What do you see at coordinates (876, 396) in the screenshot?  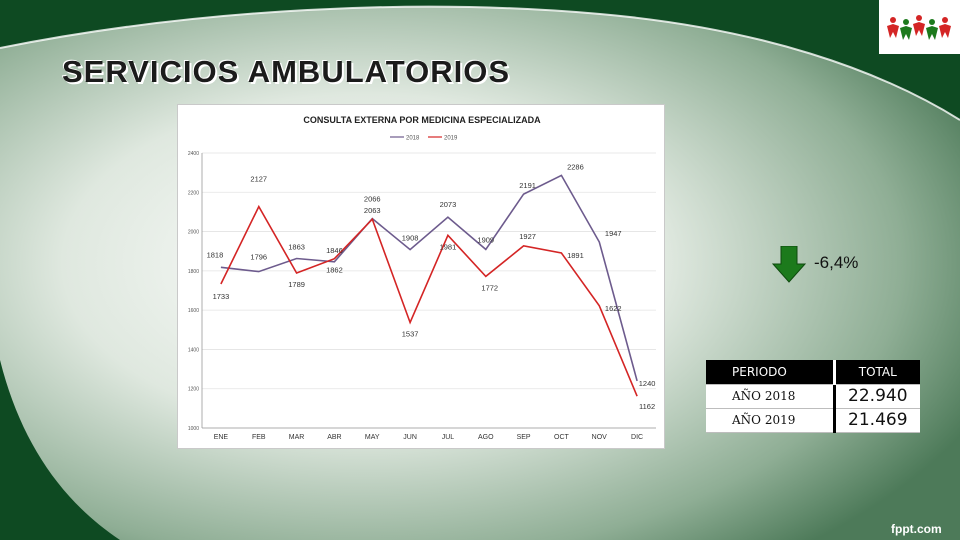 I see `row-total: 22.940` at bounding box center [876, 396].